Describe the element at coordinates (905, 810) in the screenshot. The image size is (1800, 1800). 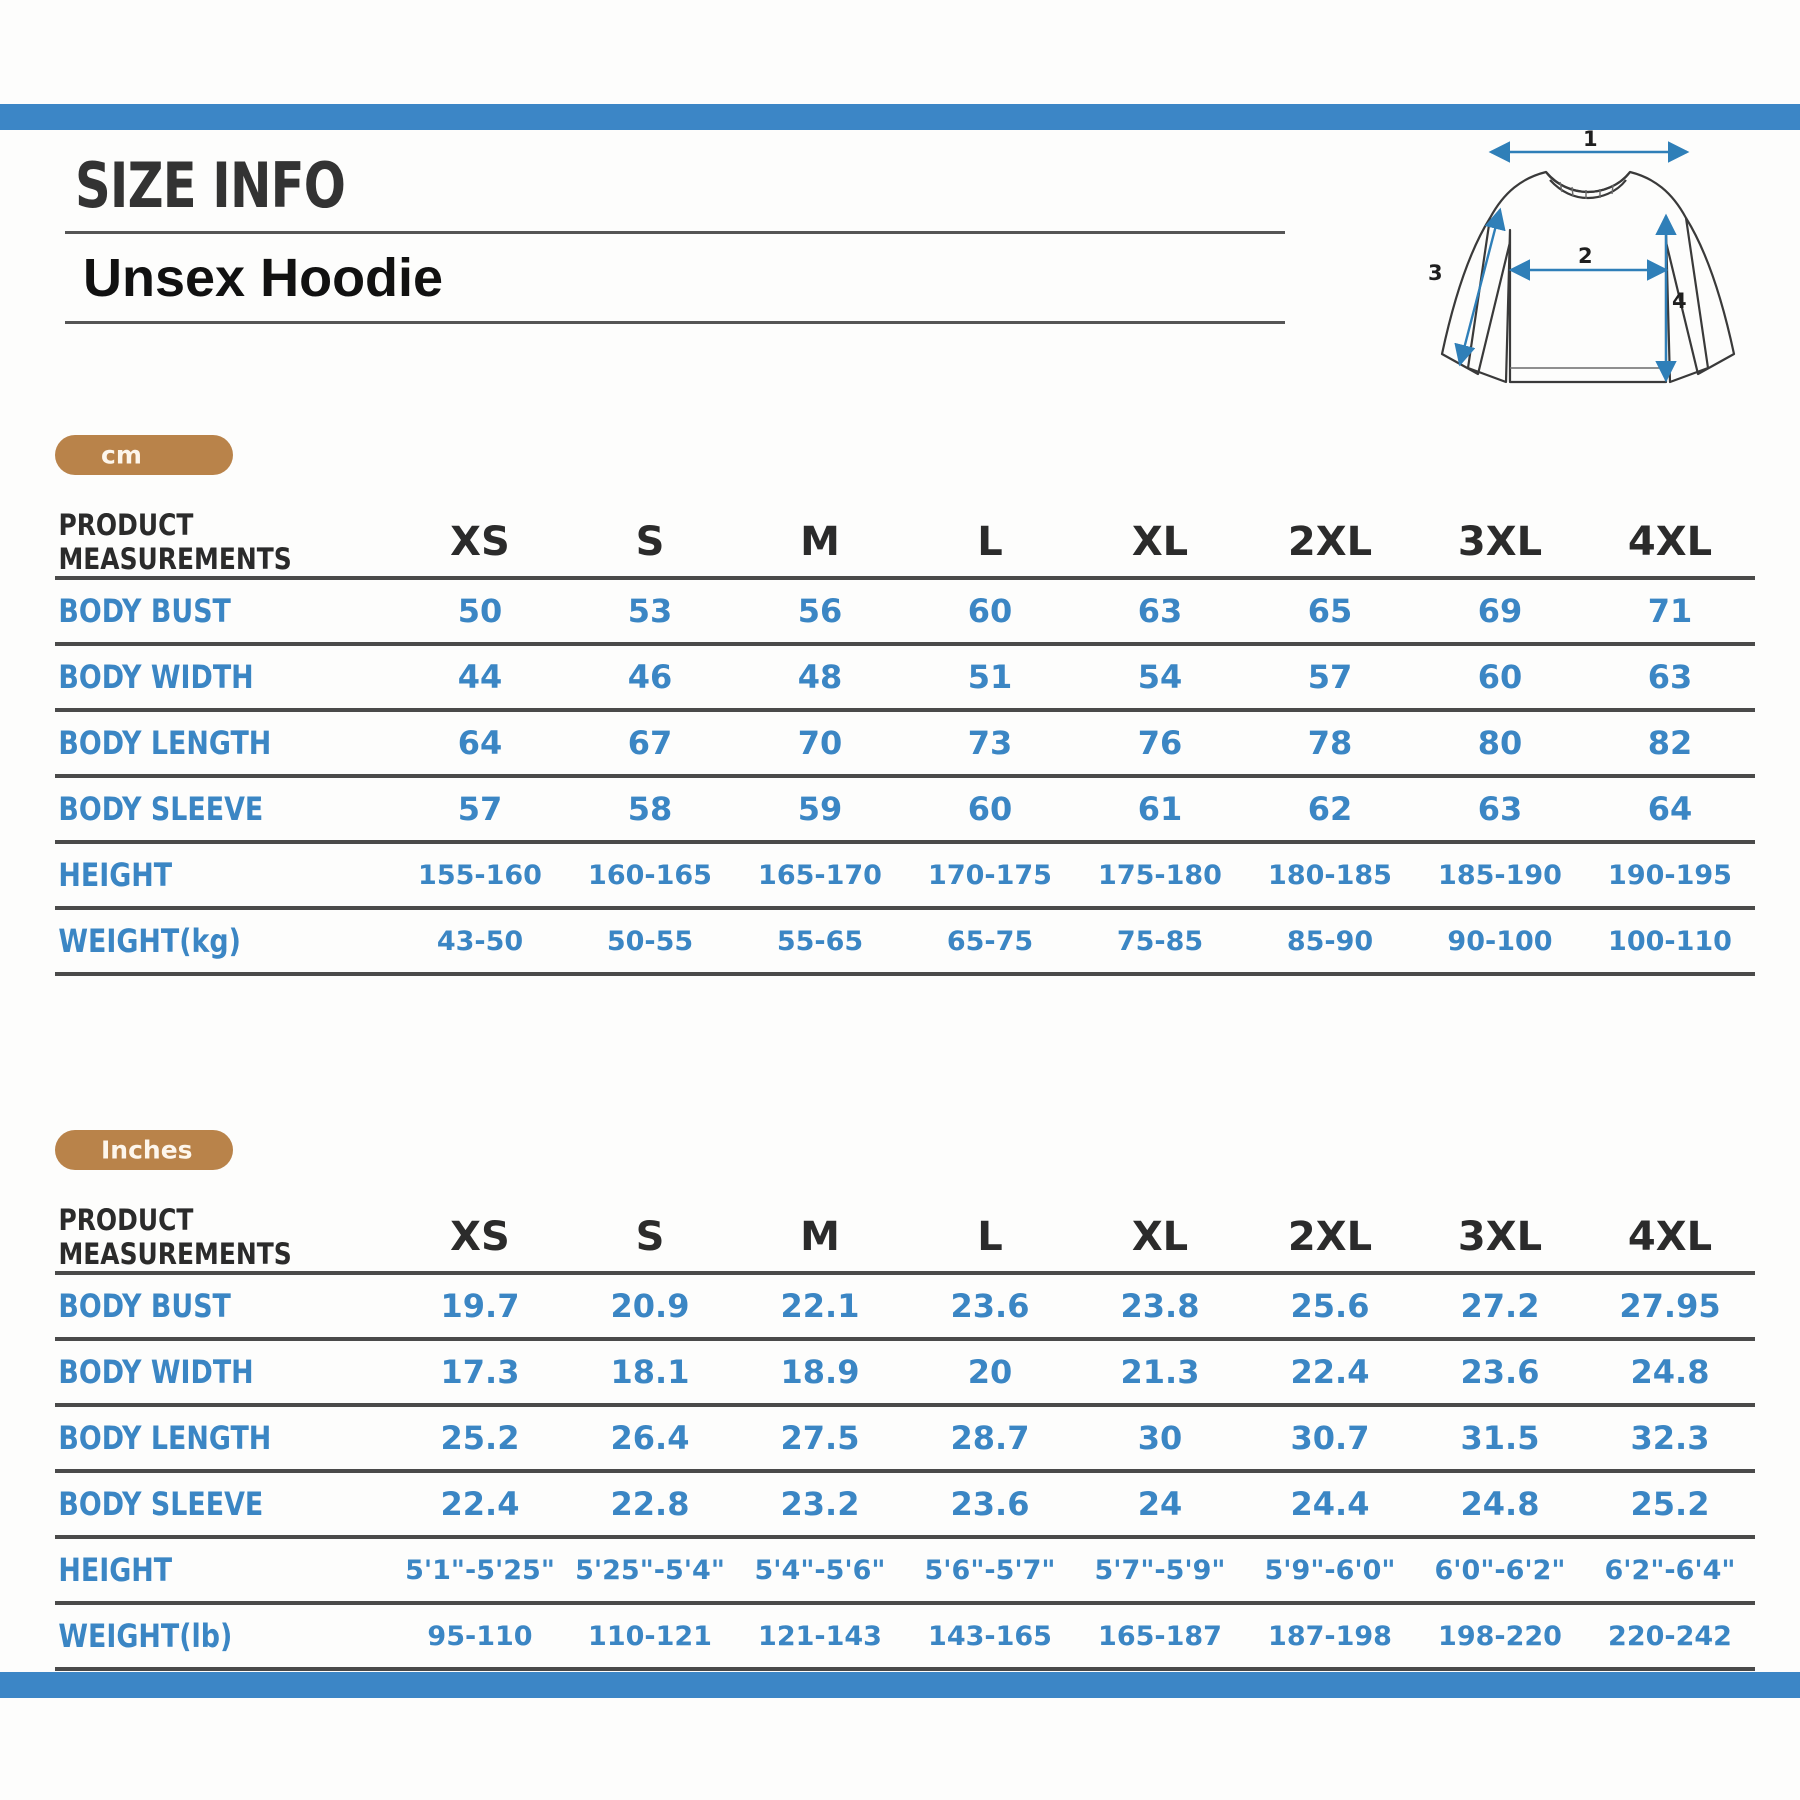
I see `table-row: BODY SLEEVE 57 58 59 60 61 62 63 64` at that location.